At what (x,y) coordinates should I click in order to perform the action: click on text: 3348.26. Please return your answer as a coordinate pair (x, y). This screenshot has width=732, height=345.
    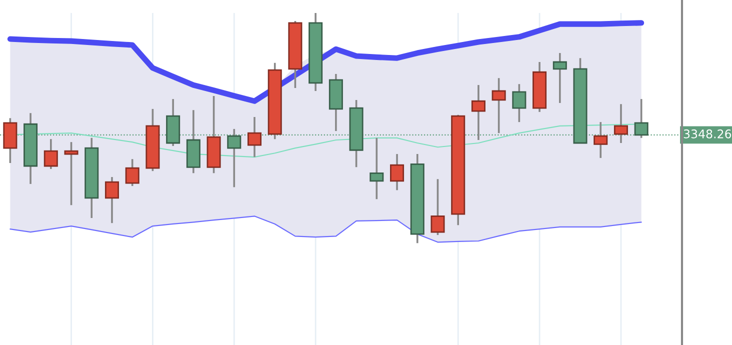
    Looking at the image, I should click on (708, 133).